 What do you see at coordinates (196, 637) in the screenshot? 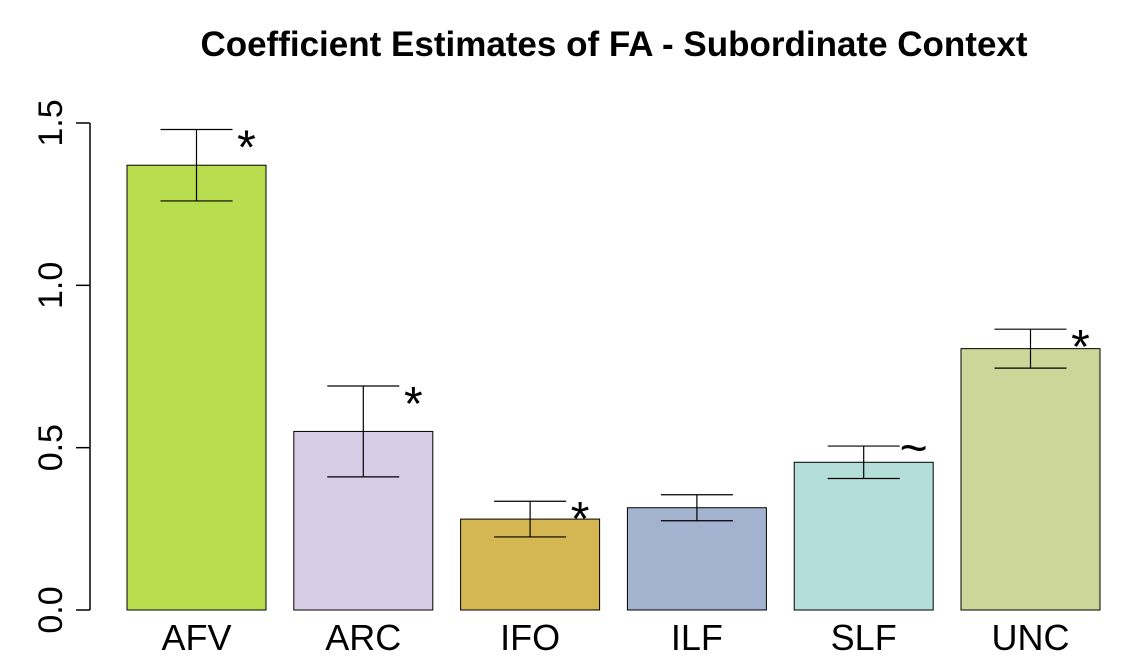
I see `x-tick-label: AFV` at bounding box center [196, 637].